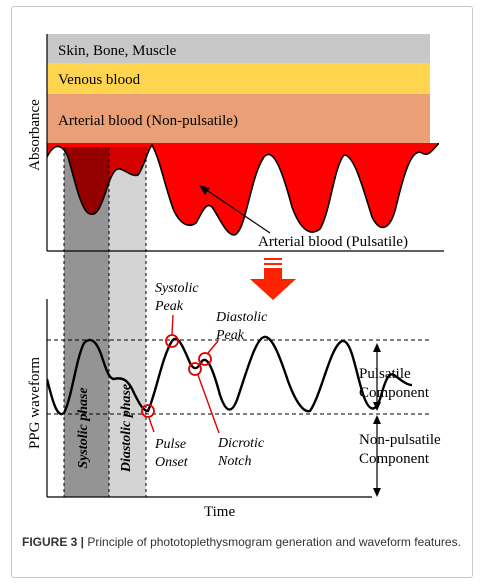 The image size is (484, 588). I want to click on non-pulsatile-bracket, so click(377, 456).